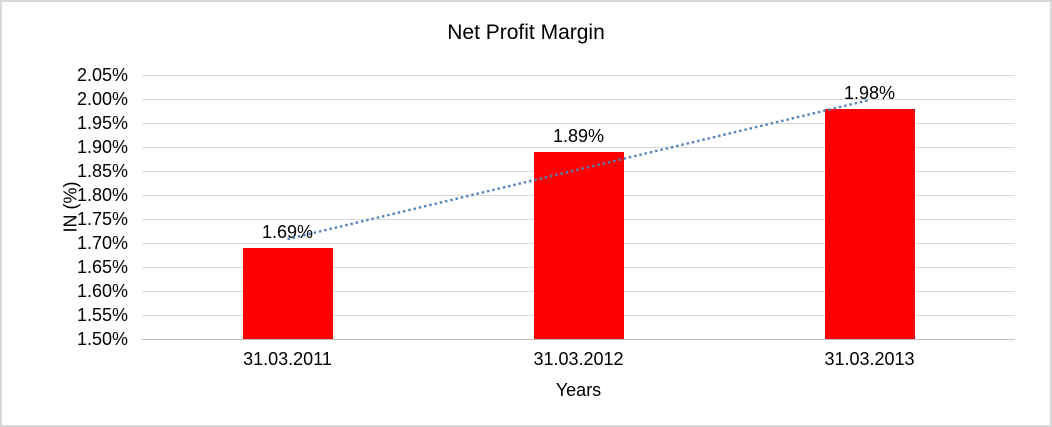  Describe the element at coordinates (102, 75) in the screenshot. I see `y-tick-label: 2.05%` at that location.